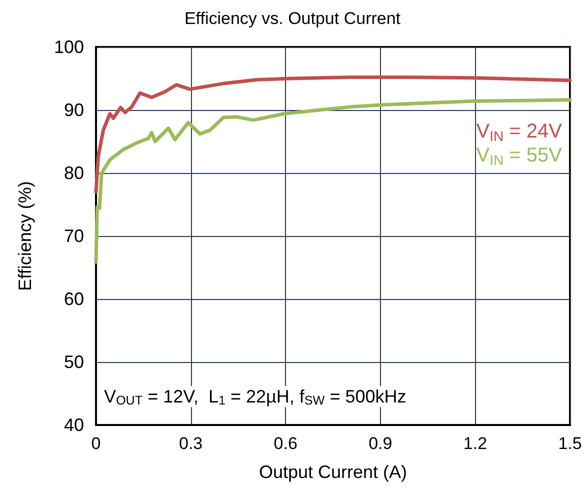 The width and height of the screenshot is (585, 499). What do you see at coordinates (74, 110) in the screenshot?
I see `y-tick-label: 90` at bounding box center [74, 110].